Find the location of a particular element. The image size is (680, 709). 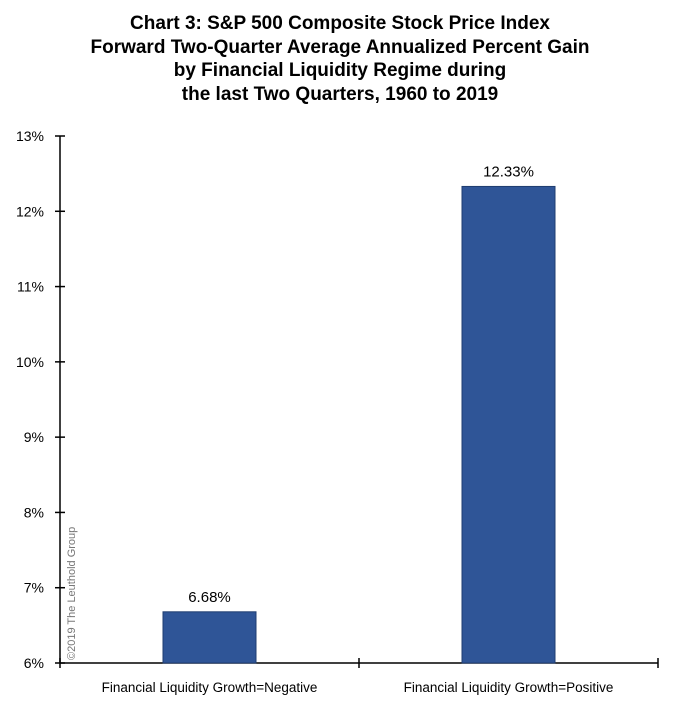

watermark: ©2019 The Leuthold Group is located at coordinates (72, 593).